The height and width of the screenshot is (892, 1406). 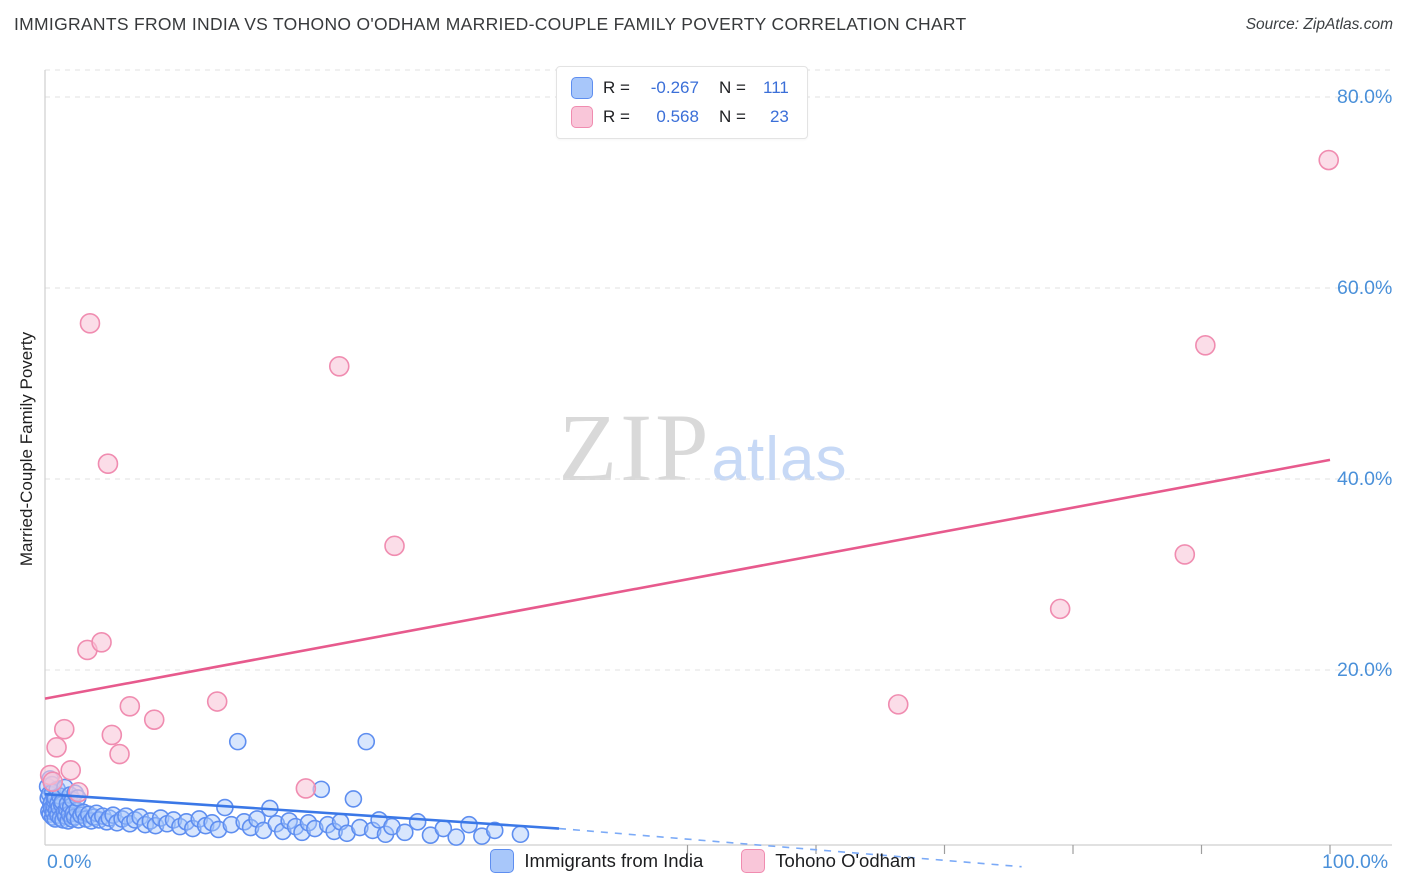 What do you see at coordinates (776, 87) in the screenshot?
I see `n-value-india: 111` at bounding box center [776, 87].